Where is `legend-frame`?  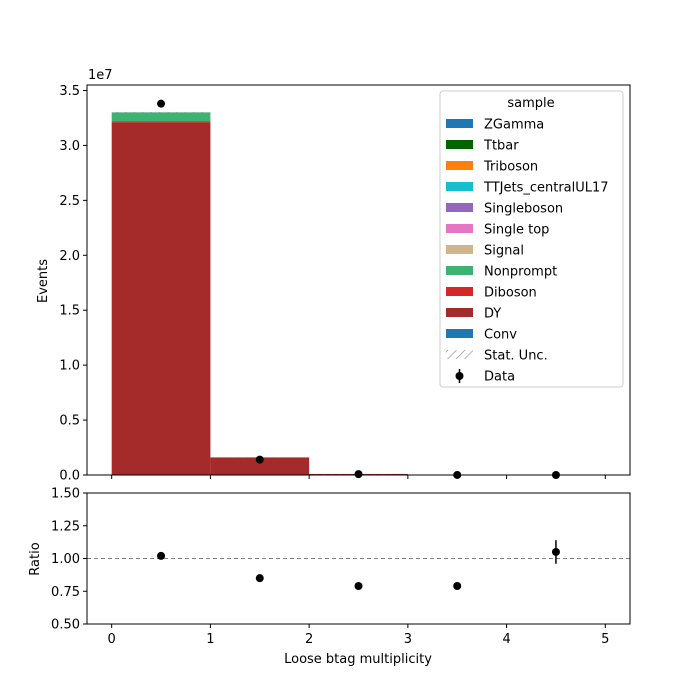
legend-frame is located at coordinates (531, 239).